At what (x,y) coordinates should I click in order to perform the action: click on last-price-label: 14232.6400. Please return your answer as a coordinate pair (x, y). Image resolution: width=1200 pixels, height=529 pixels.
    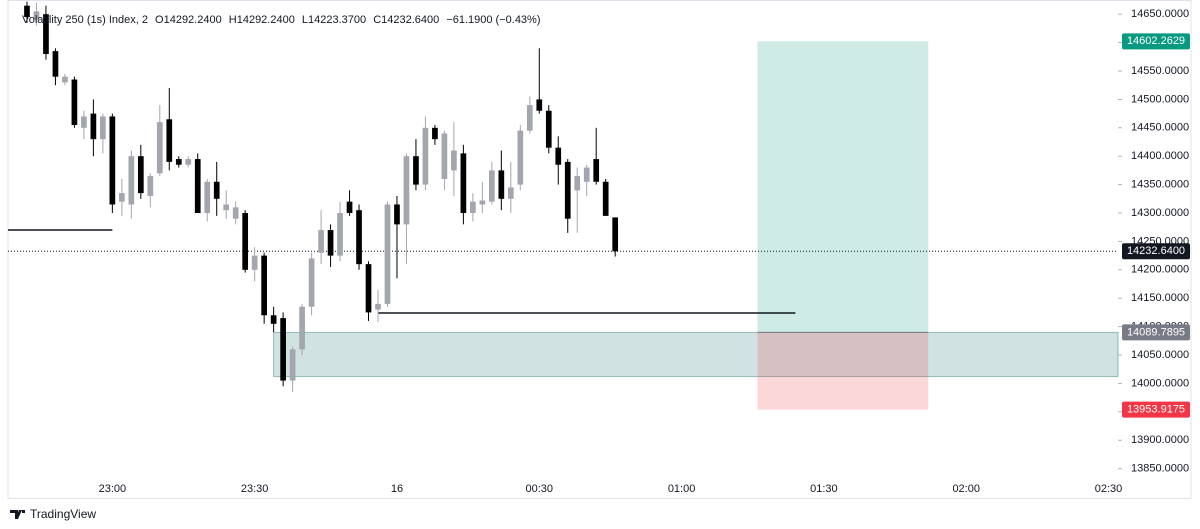
    Looking at the image, I should click on (1156, 251).